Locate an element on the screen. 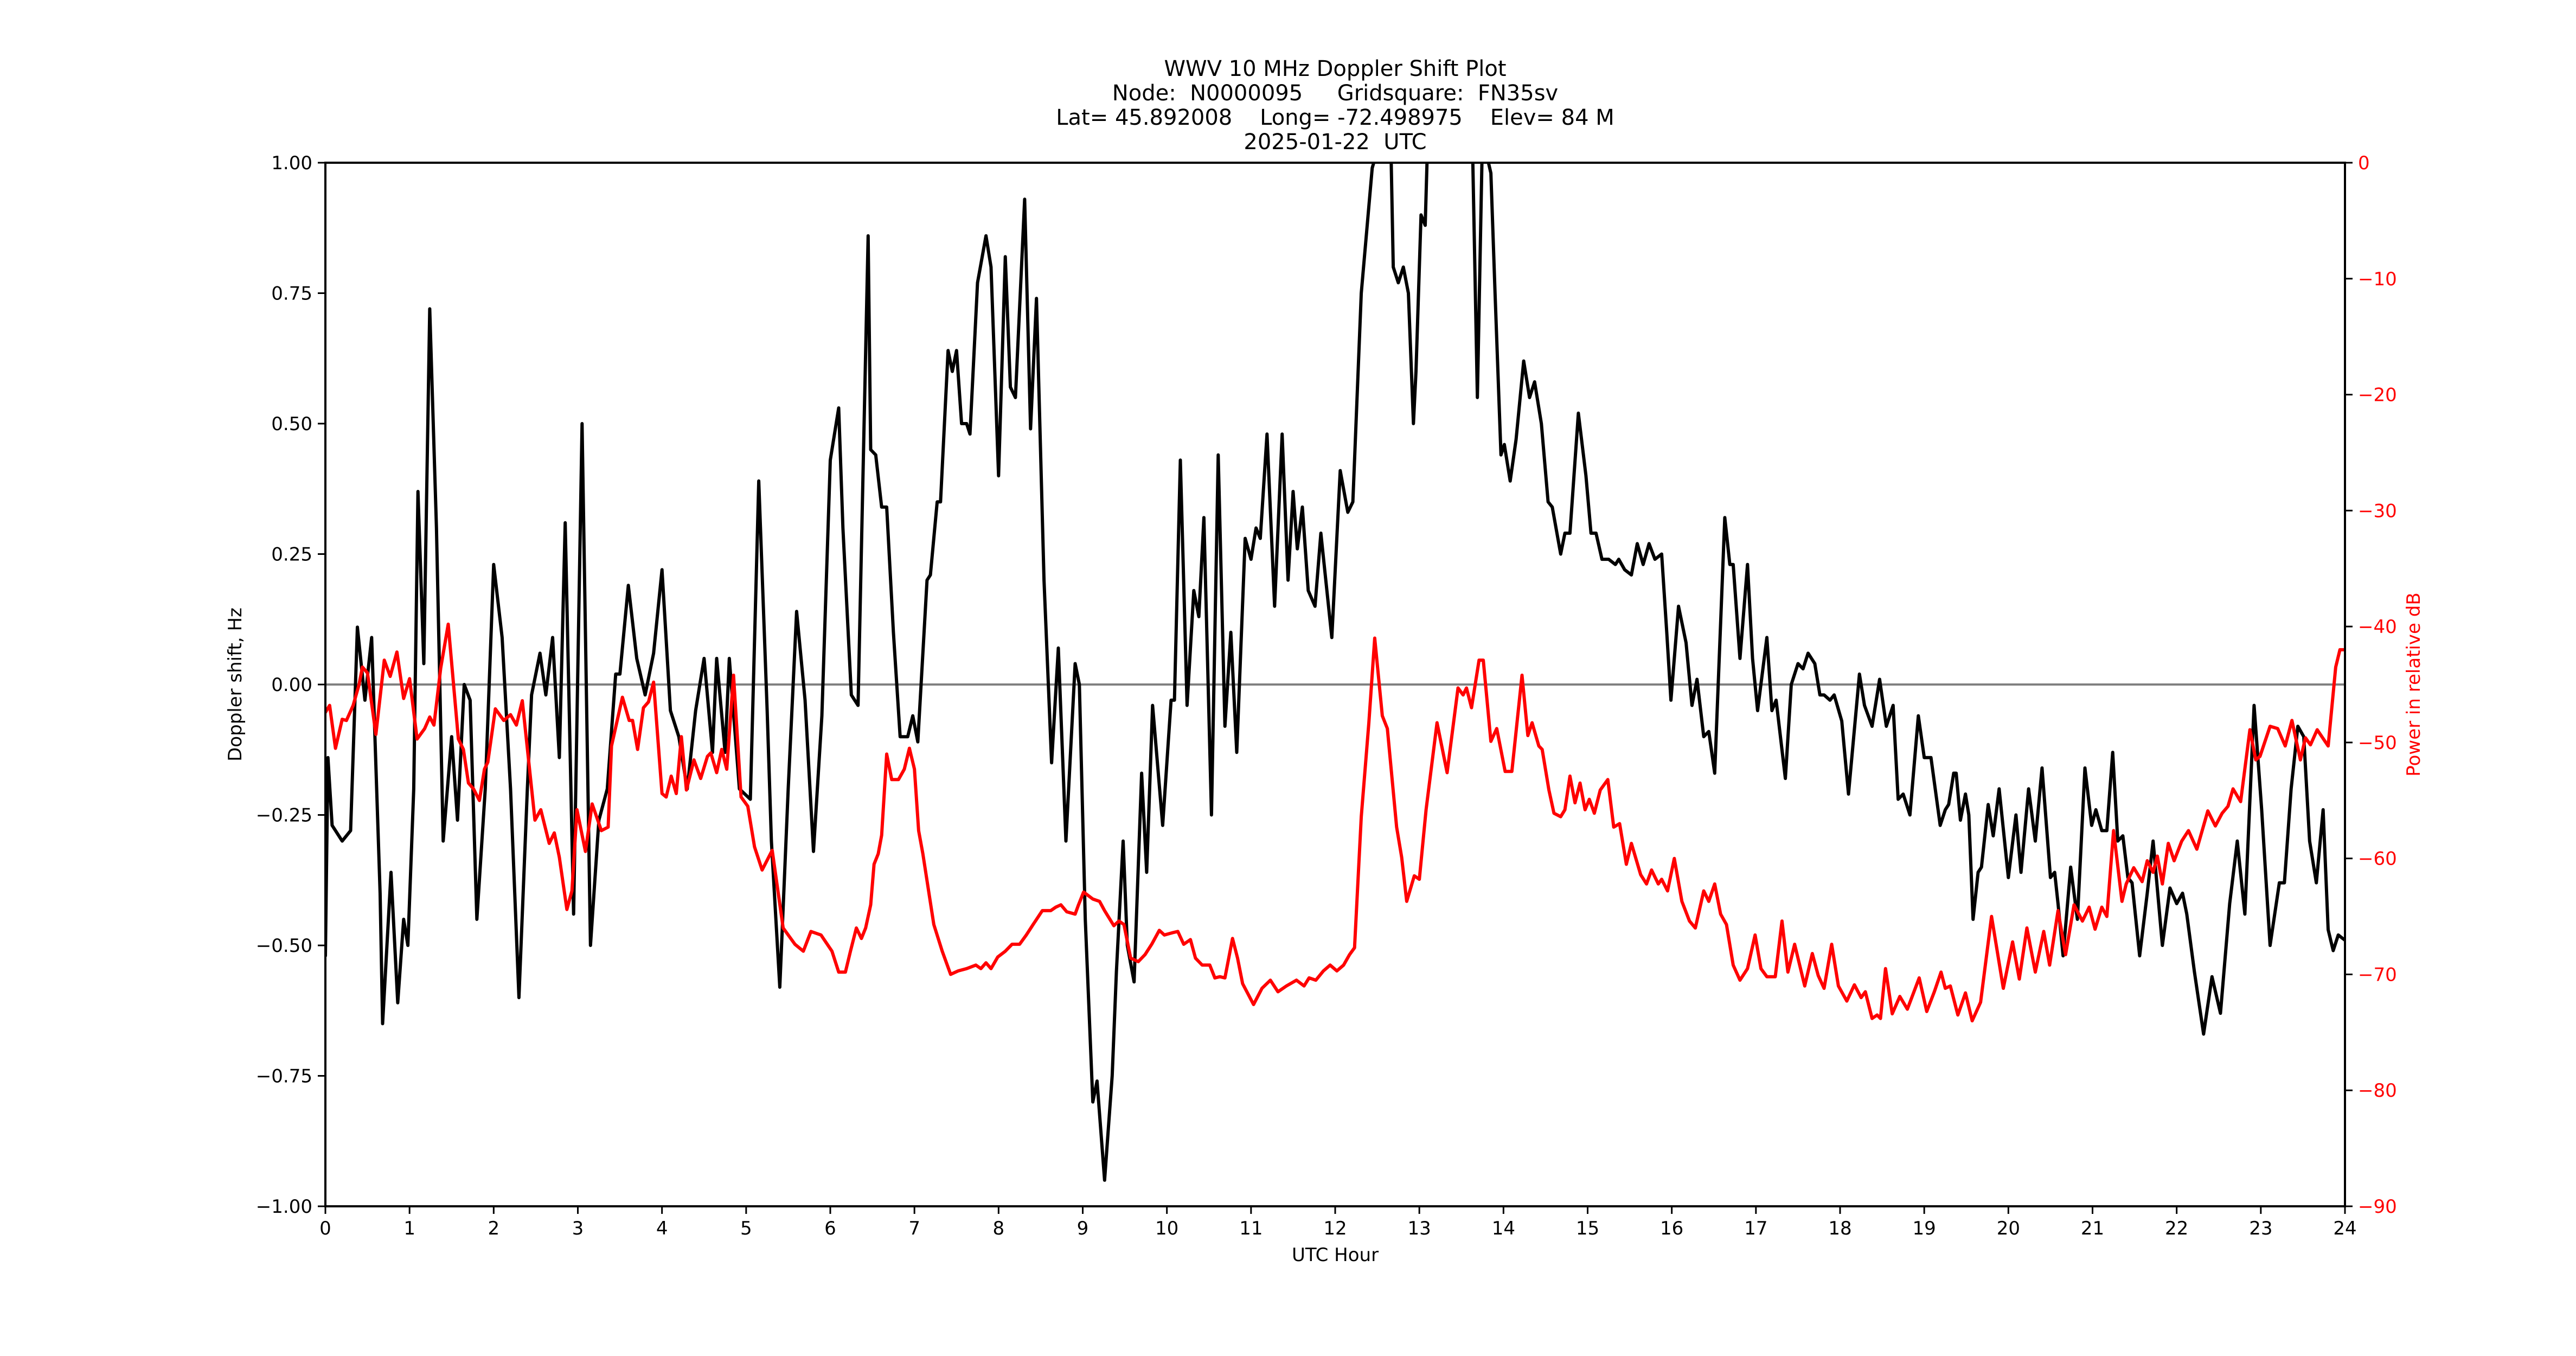 This screenshot has width=2576, height=1356. x-tick-label: 20 is located at coordinates (2008, 1228).